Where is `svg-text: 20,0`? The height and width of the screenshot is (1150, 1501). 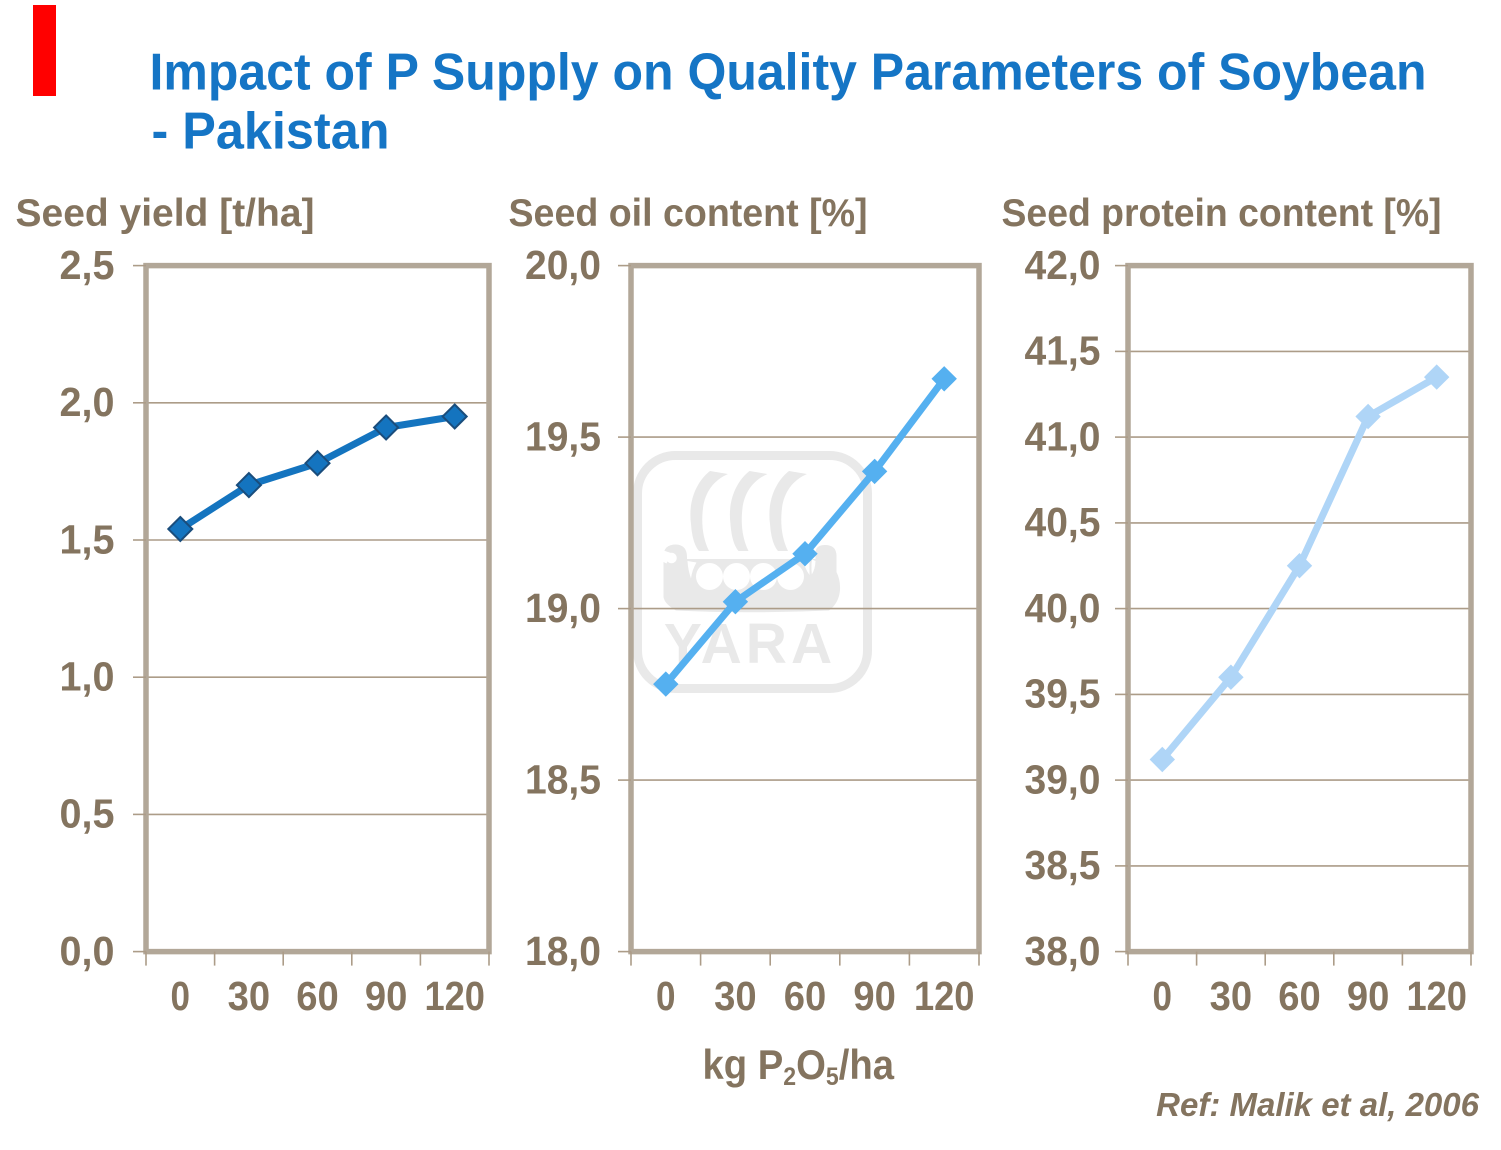
svg-text: 20,0 is located at coordinates (563, 265).